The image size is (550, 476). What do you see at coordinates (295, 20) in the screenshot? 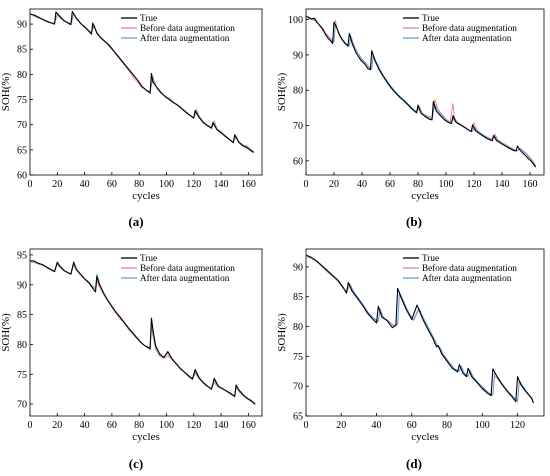
I see `y-tick-label: 100` at bounding box center [295, 20].